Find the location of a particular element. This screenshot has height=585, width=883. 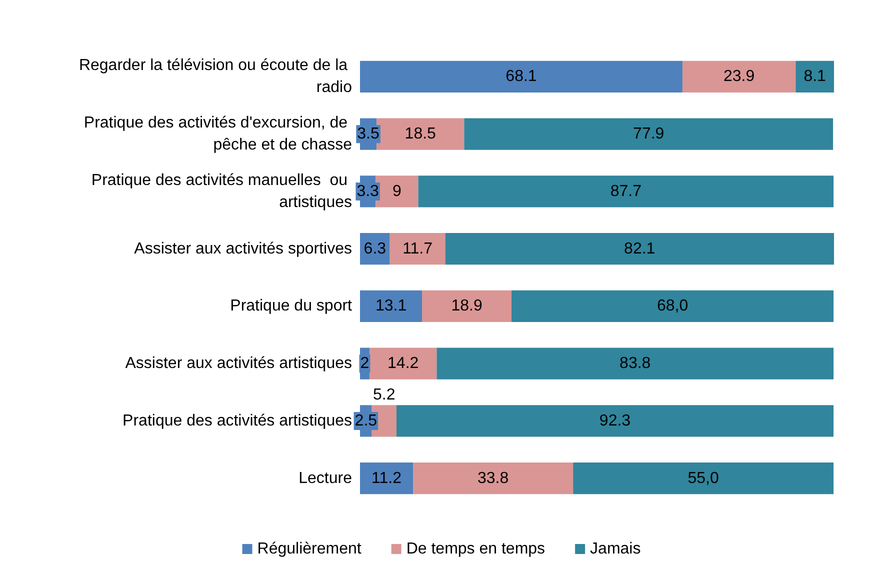

data-label: 87.7 is located at coordinates (626, 191).